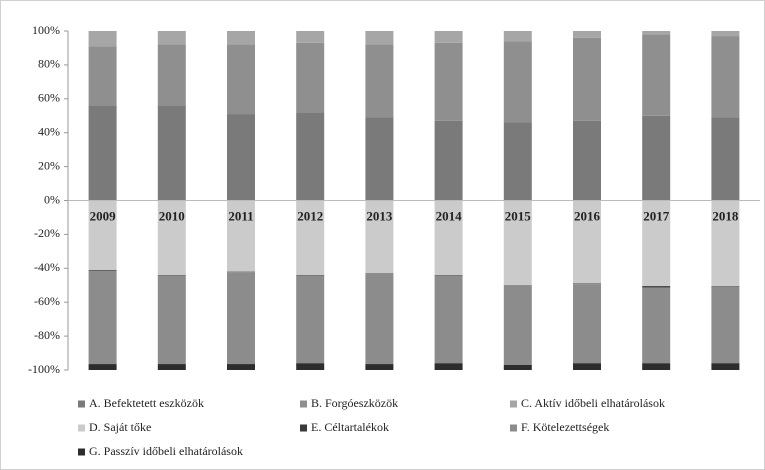 The height and width of the screenshot is (470, 765). Describe the element at coordinates (166, 451) in the screenshot. I see `legend-label: G. Passzív időbeli elhatárolások` at that location.